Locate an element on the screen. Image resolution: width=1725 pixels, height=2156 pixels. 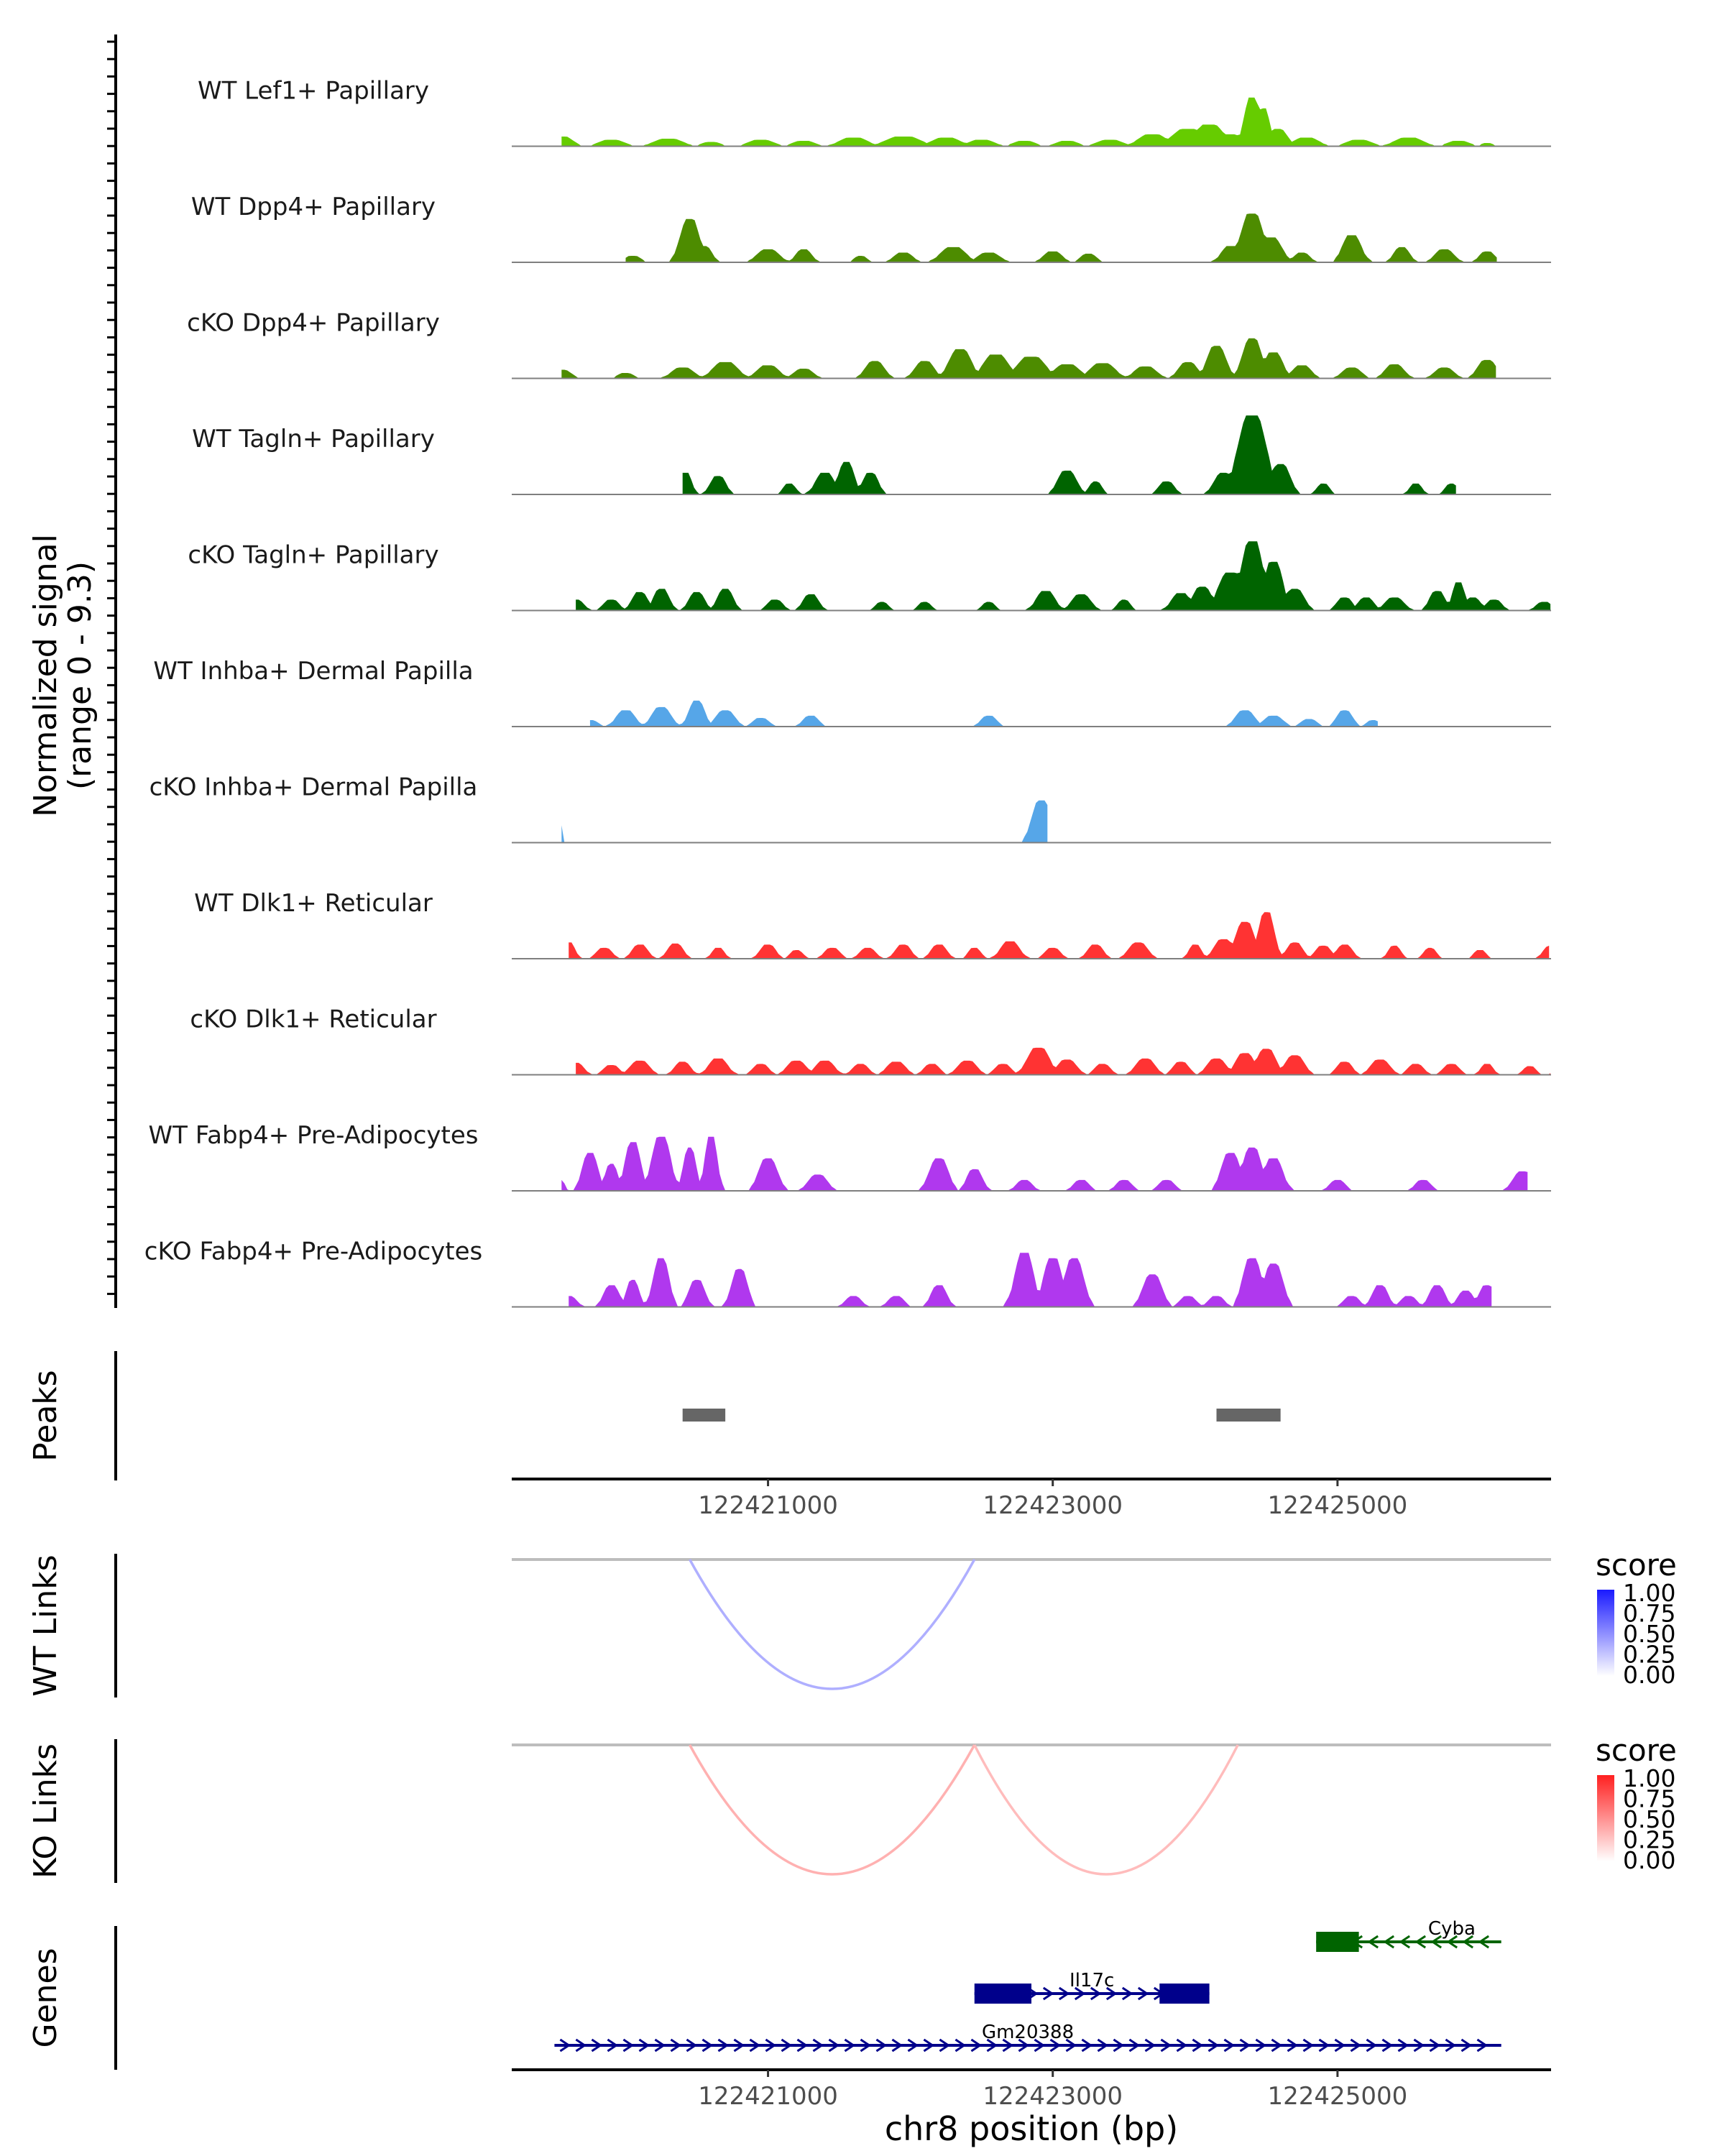
gene: Gm20388 is located at coordinates (1027, 2038).